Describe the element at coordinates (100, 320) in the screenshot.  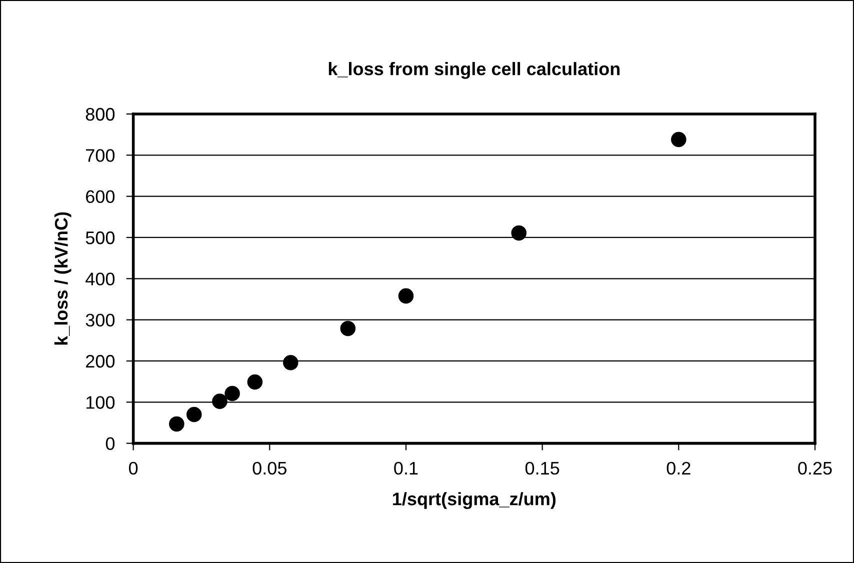
I see `y-tick-label: 300` at that location.